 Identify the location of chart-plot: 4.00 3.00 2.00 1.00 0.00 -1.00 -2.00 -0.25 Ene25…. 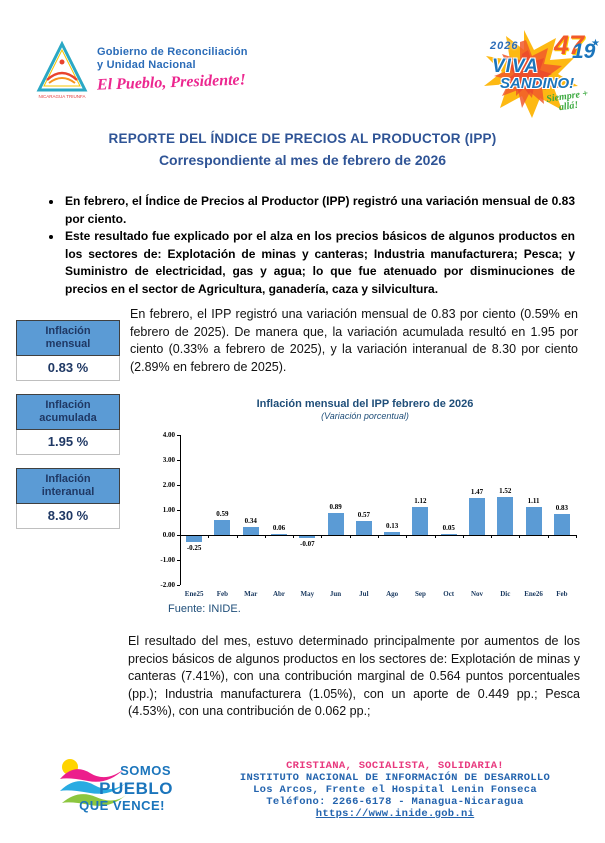
(368, 514).